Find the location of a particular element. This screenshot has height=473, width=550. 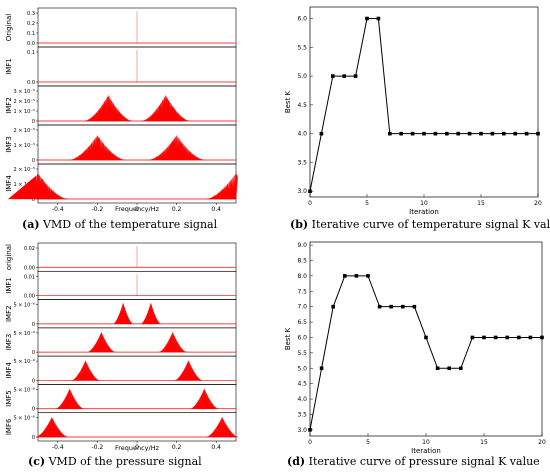

x-tick-label: 15 is located at coordinates (484, 442).